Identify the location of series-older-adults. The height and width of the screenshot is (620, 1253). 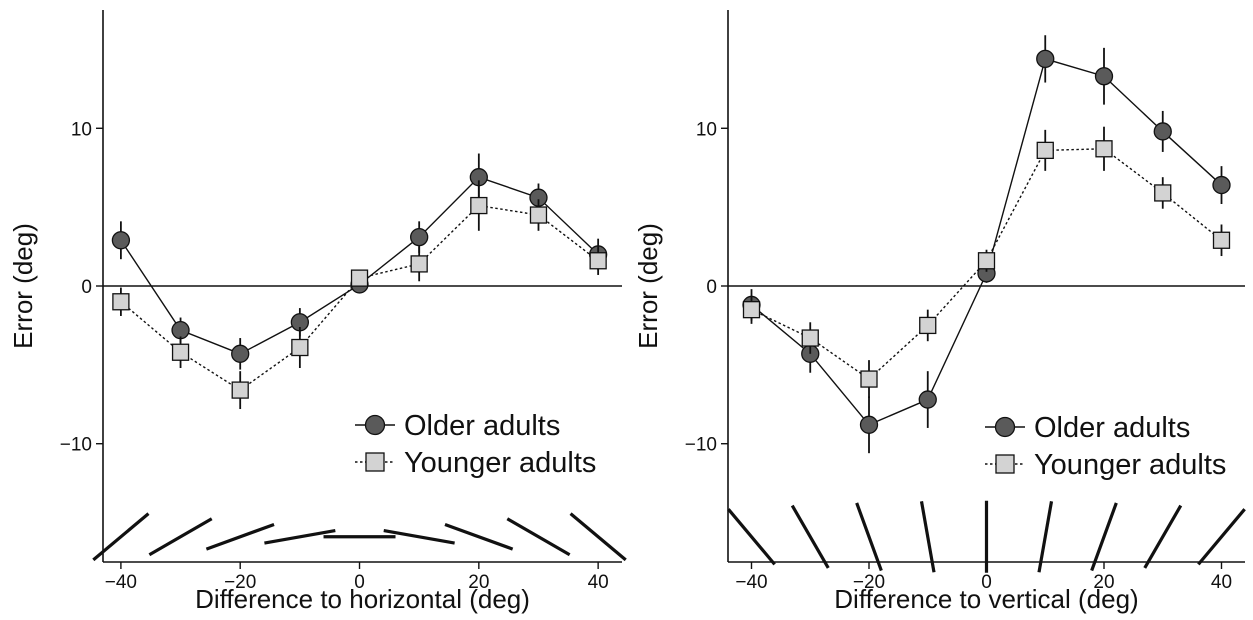
(359, 261).